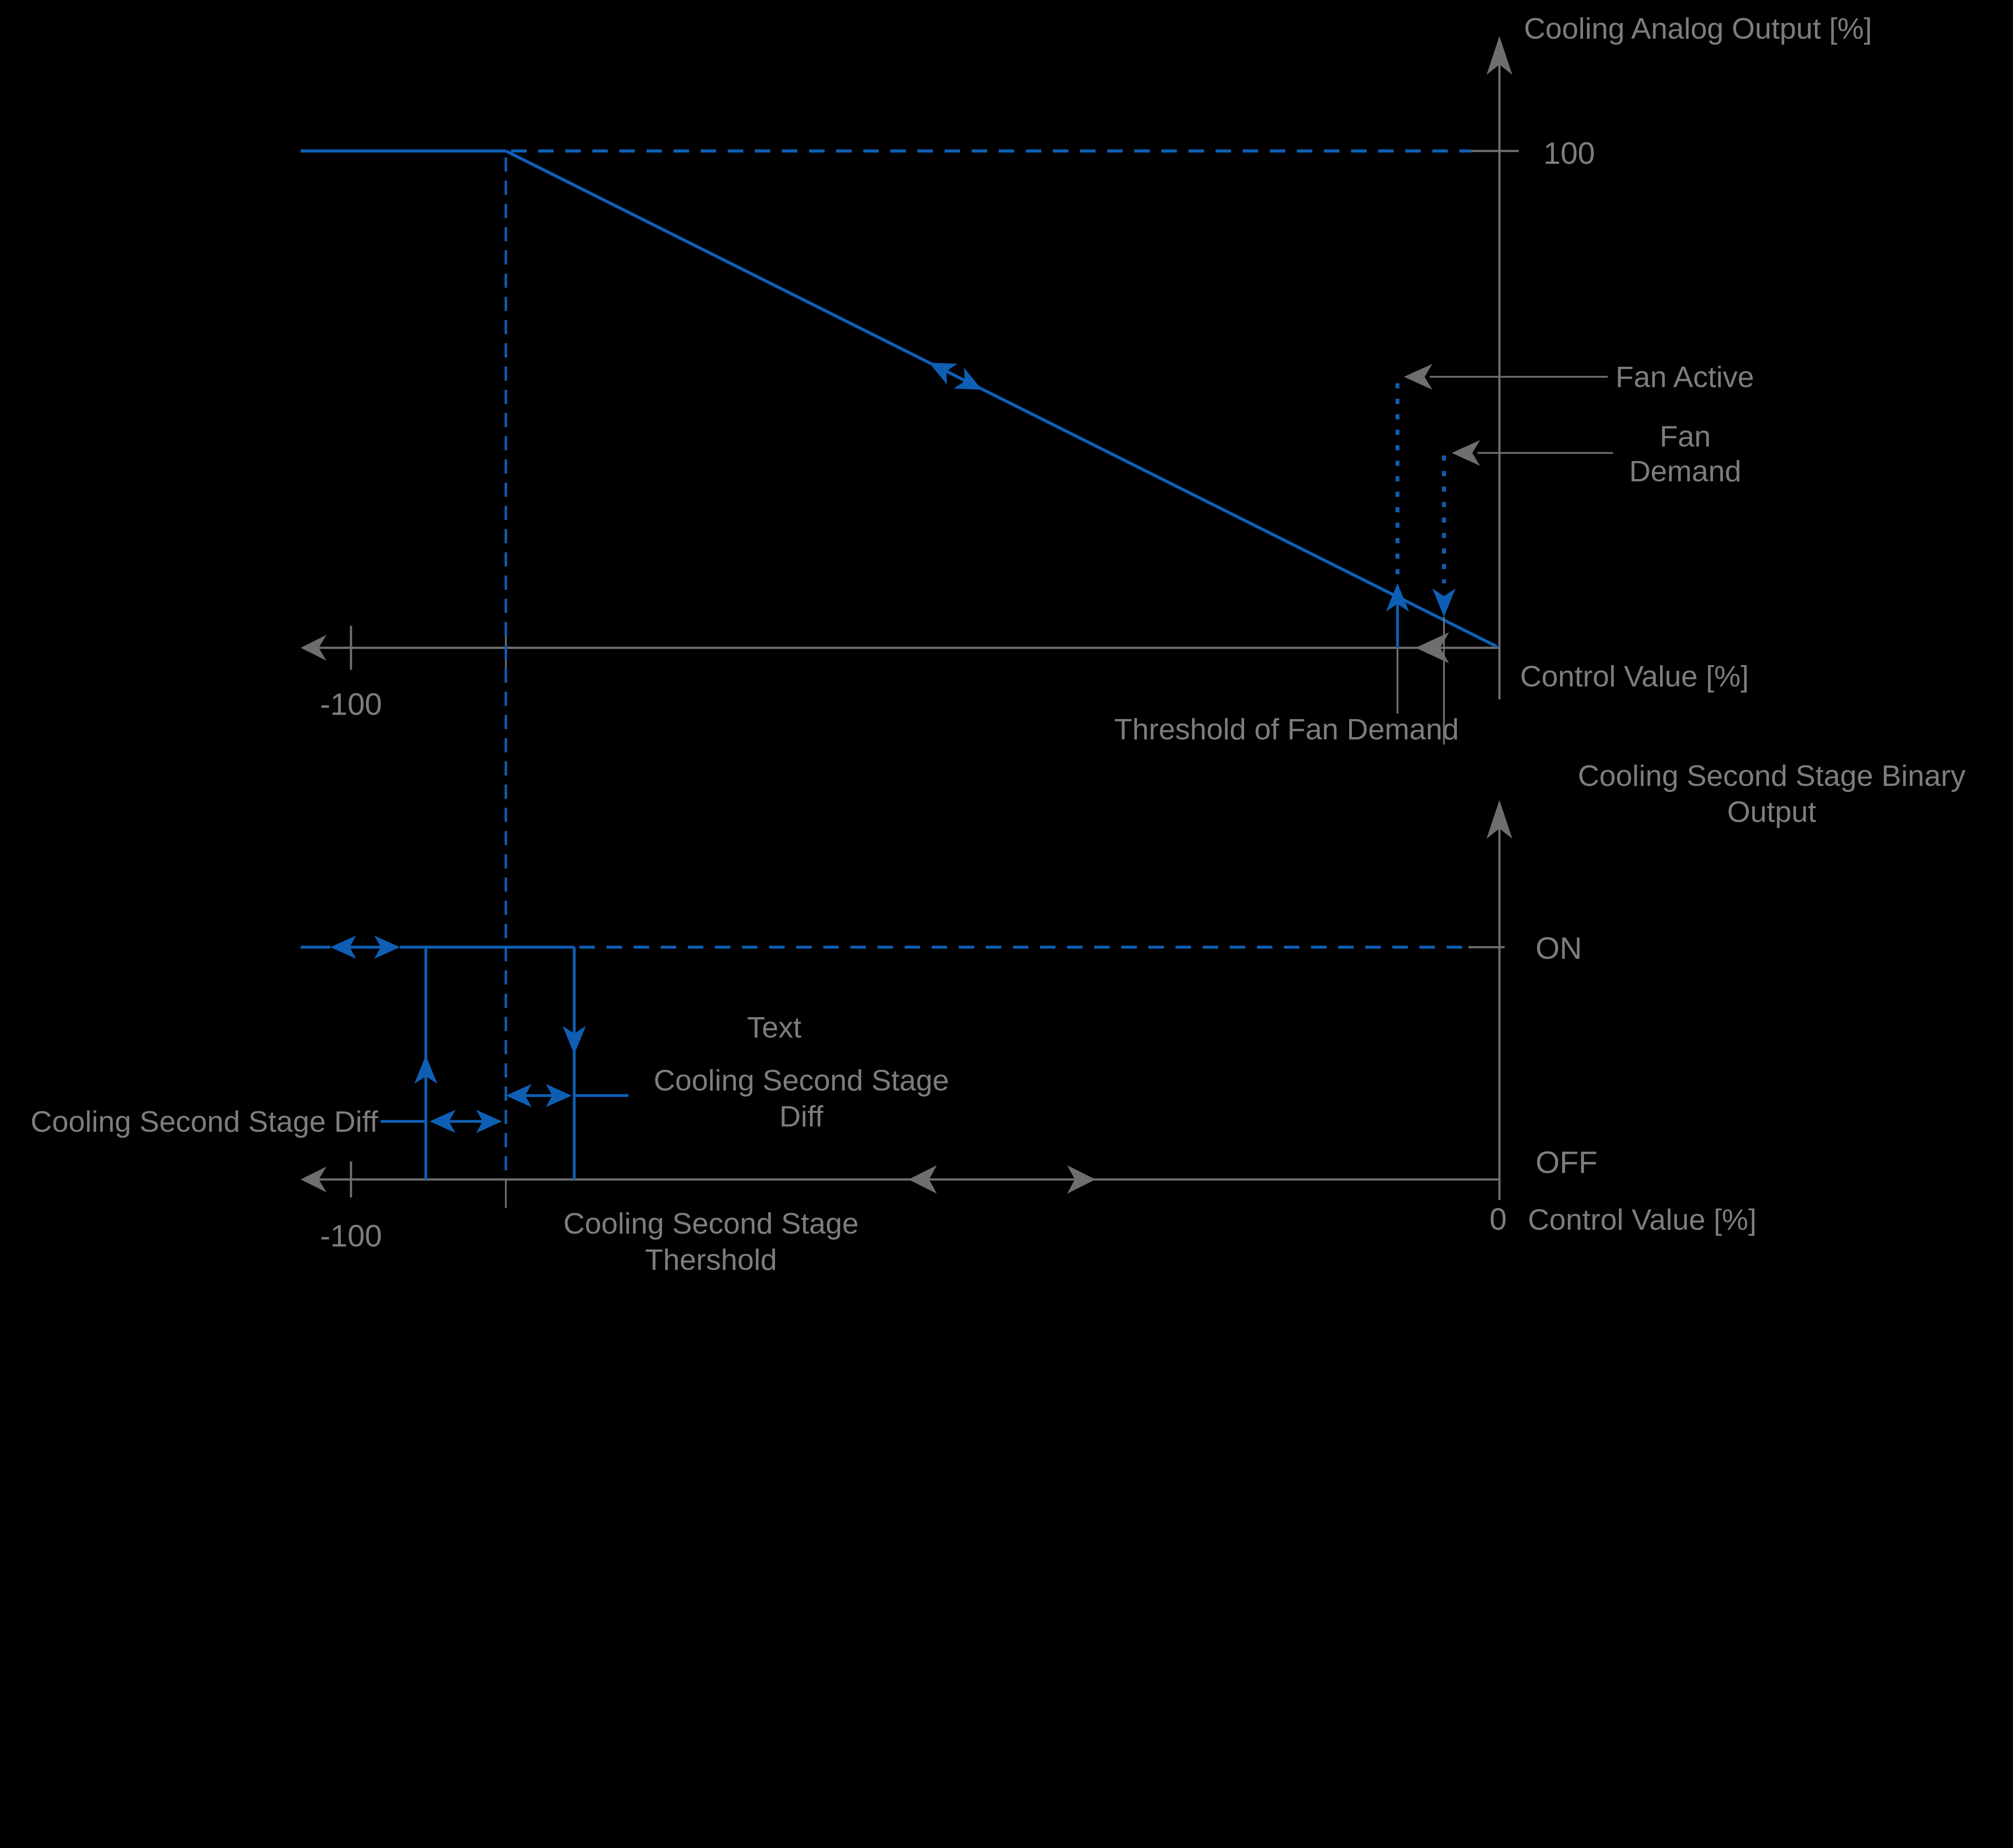  I want to click on top-y-axis-title: Cooling Analog Output [%], so click(1698, 28).